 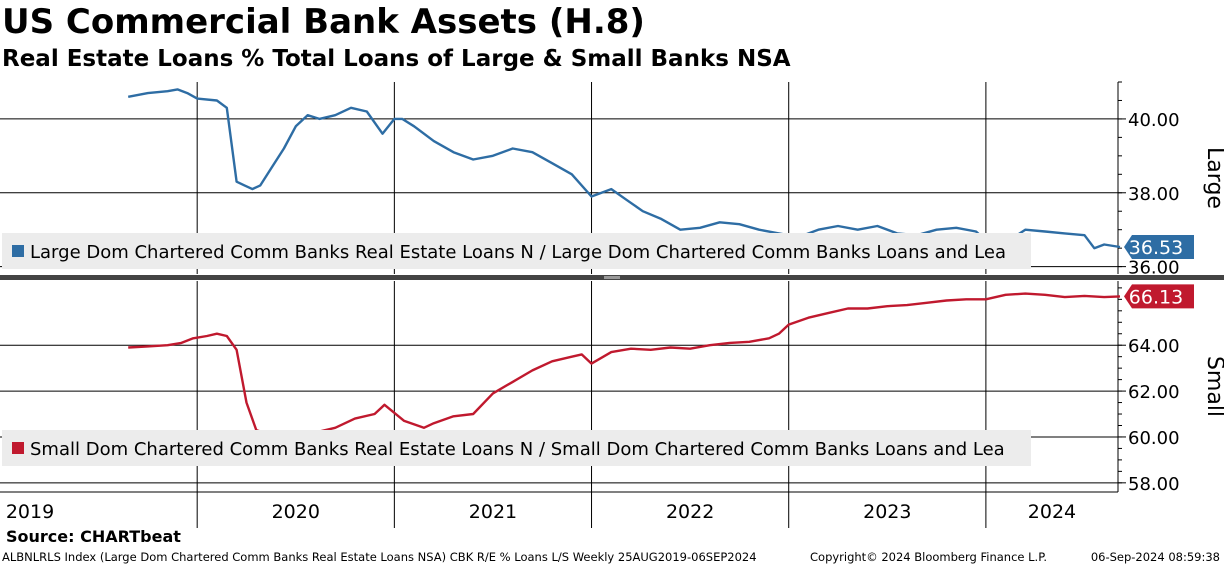 What do you see at coordinates (1213, 178) in the screenshot?
I see `y-axis-title: Large` at bounding box center [1213, 178].